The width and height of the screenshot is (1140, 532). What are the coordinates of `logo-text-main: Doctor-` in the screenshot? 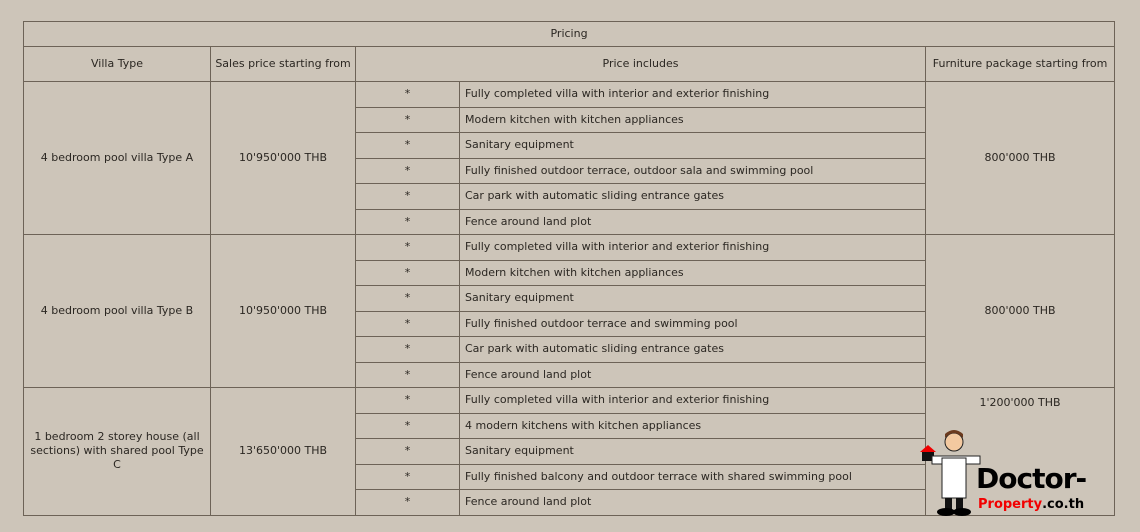 It's located at (1031, 478).